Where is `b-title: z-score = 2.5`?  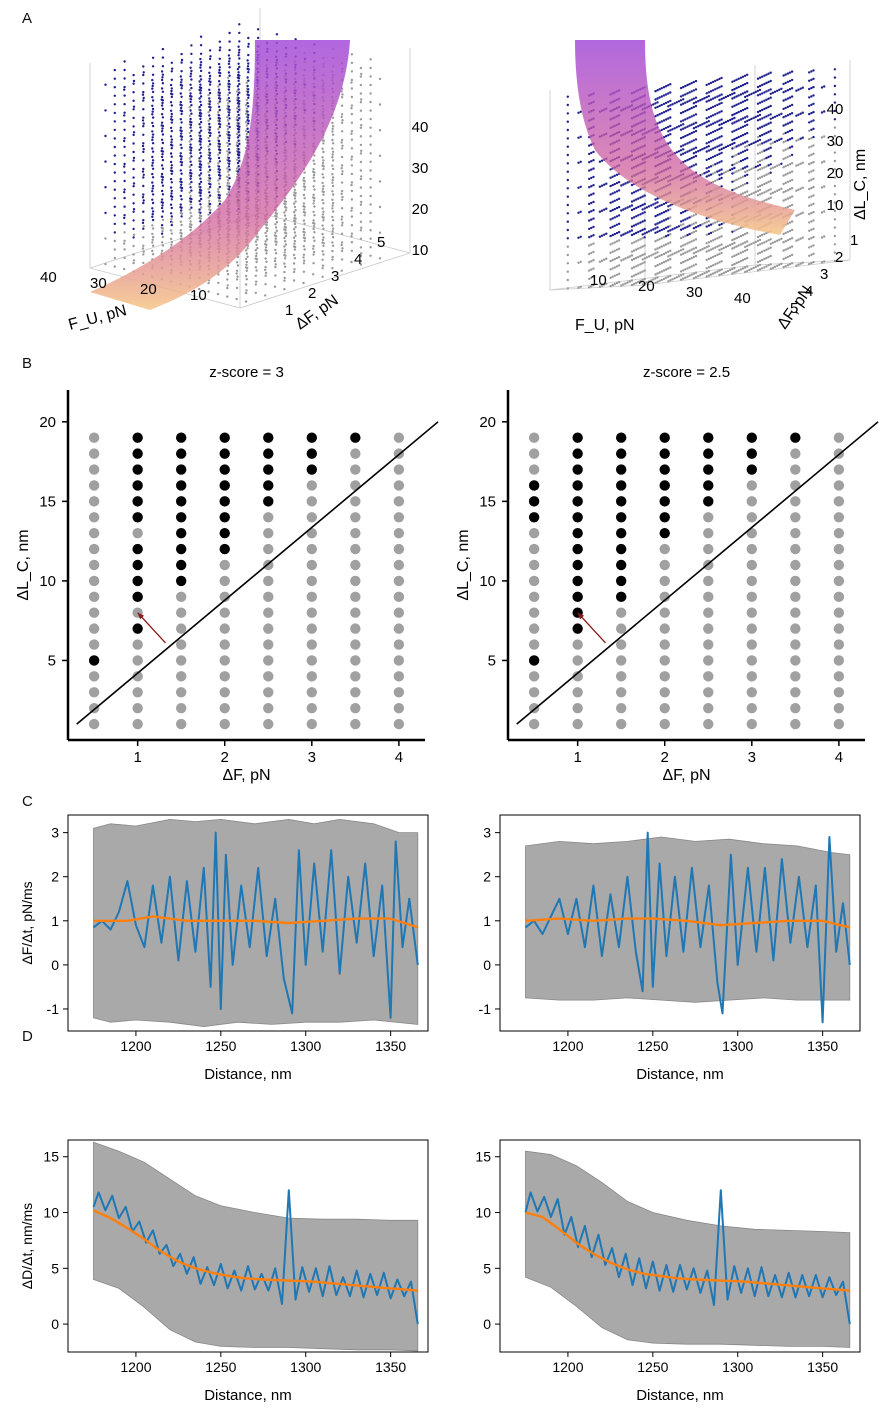 b-title: z-score = 2.5 is located at coordinates (686, 372).